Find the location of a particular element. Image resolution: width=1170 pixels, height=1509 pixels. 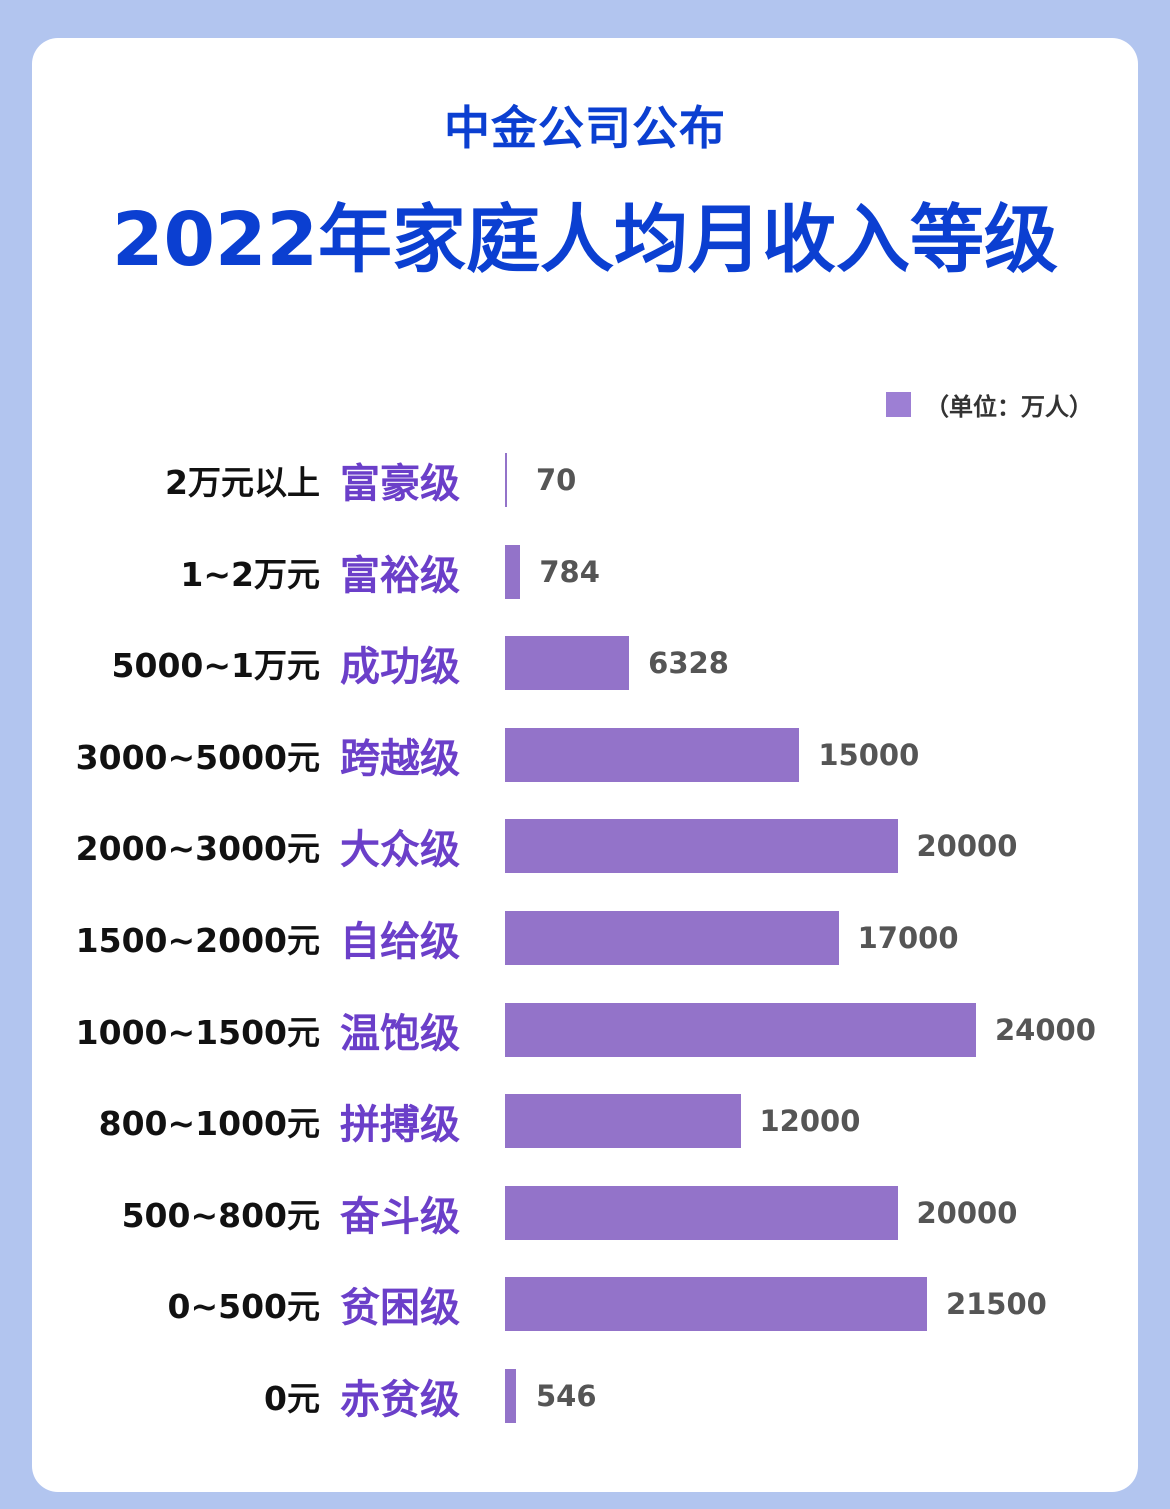

data-label: 70 is located at coordinates (556, 480).